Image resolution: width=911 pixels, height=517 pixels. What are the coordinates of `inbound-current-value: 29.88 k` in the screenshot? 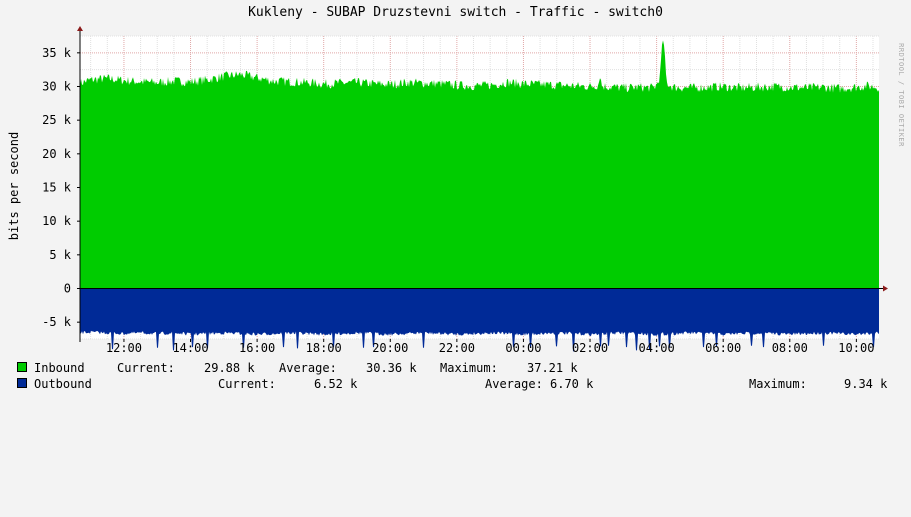 It's located at (229, 368).